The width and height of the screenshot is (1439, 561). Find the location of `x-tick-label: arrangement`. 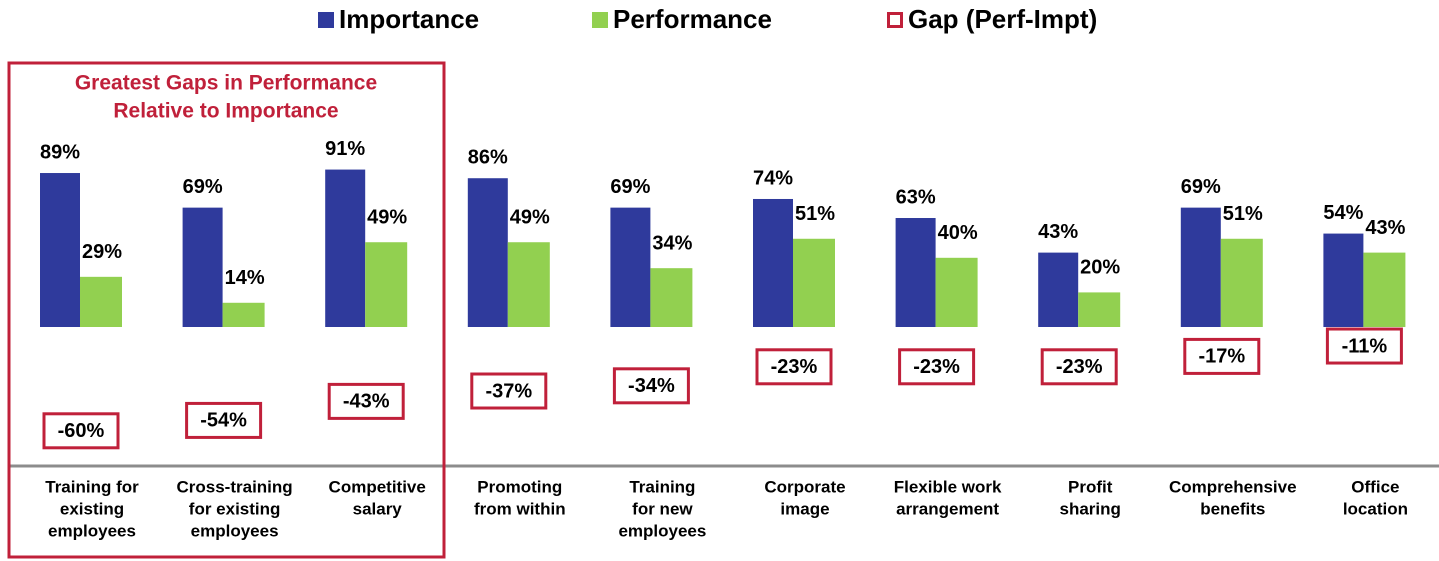

x-tick-label: arrangement is located at coordinates (947, 508).